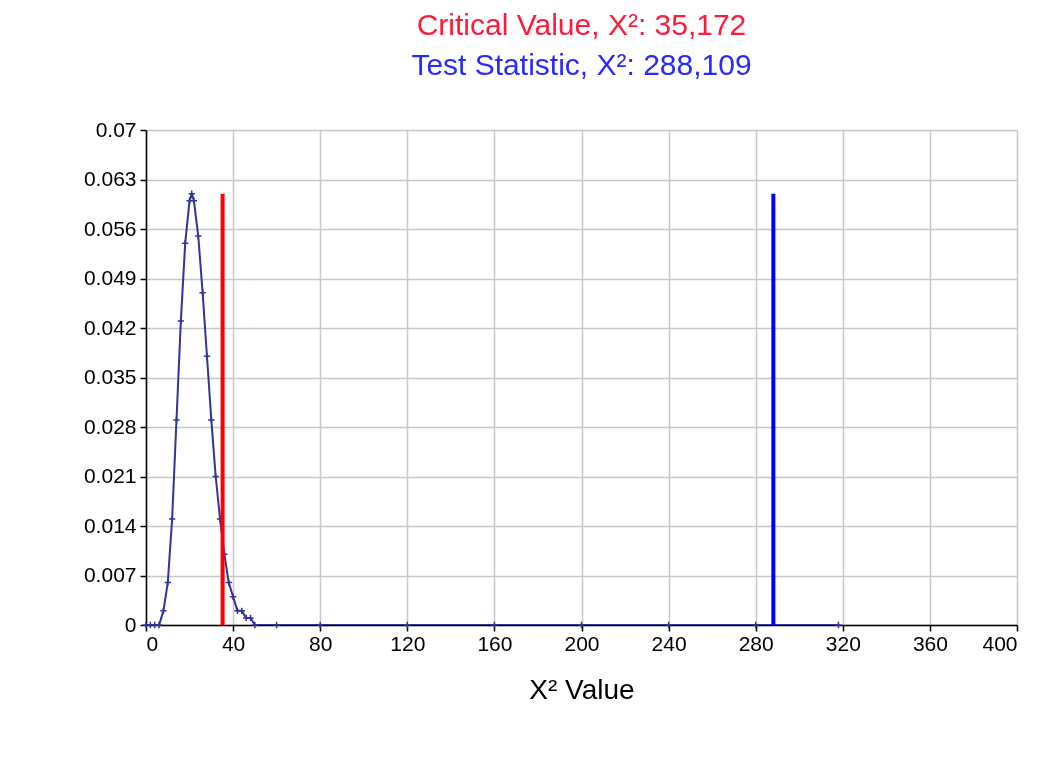  What do you see at coordinates (110, 327) in the screenshot?
I see `y-tick-label: 0.042` at bounding box center [110, 327].